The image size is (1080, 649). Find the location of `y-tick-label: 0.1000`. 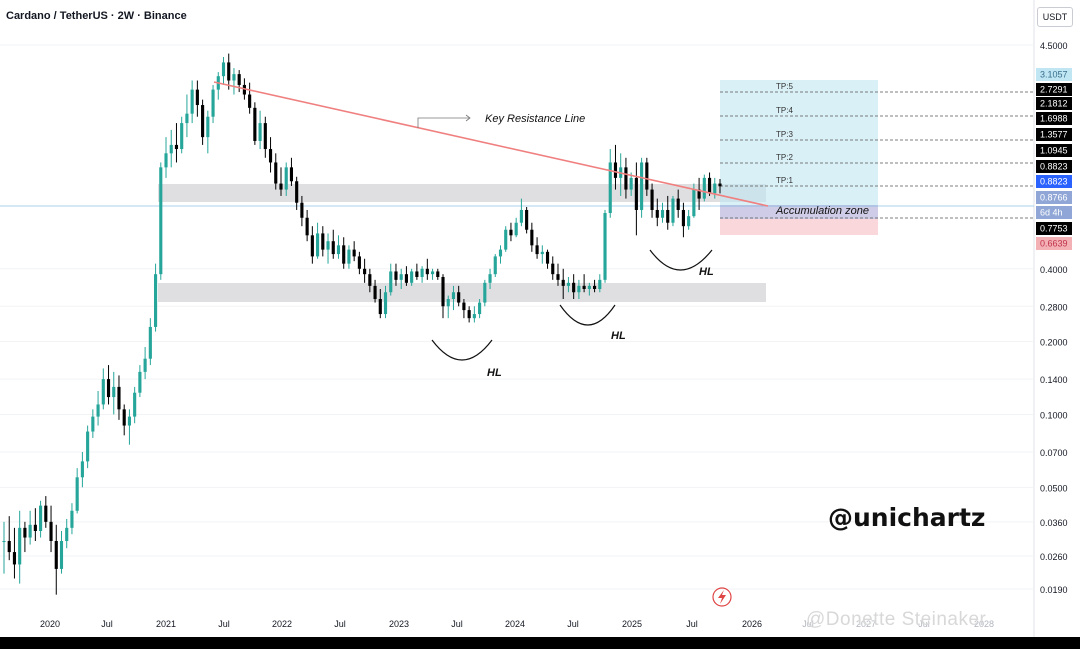

y-tick-label: 0.1000 is located at coordinates (1054, 415).